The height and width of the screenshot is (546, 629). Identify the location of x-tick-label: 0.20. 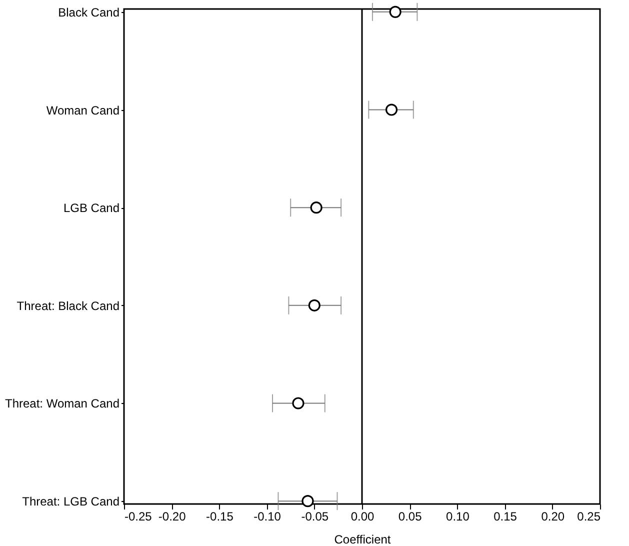
(553, 517).